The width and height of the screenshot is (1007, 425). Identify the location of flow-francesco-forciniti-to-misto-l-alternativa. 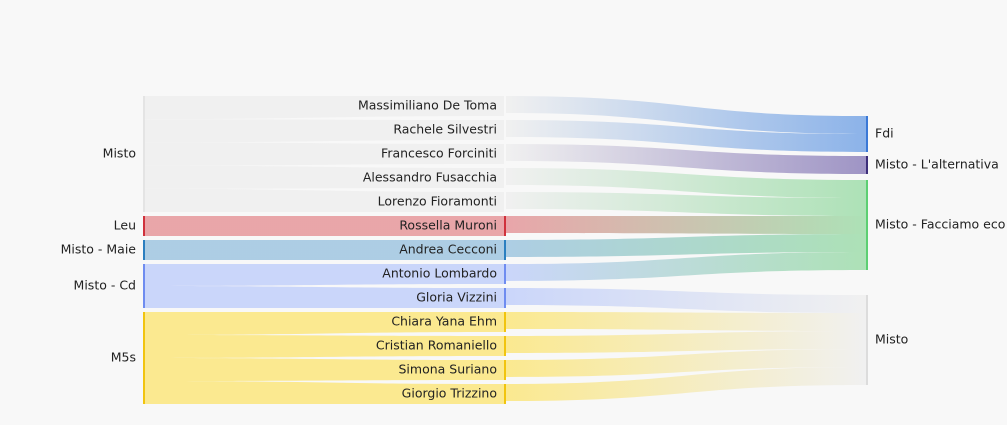
(686, 159).